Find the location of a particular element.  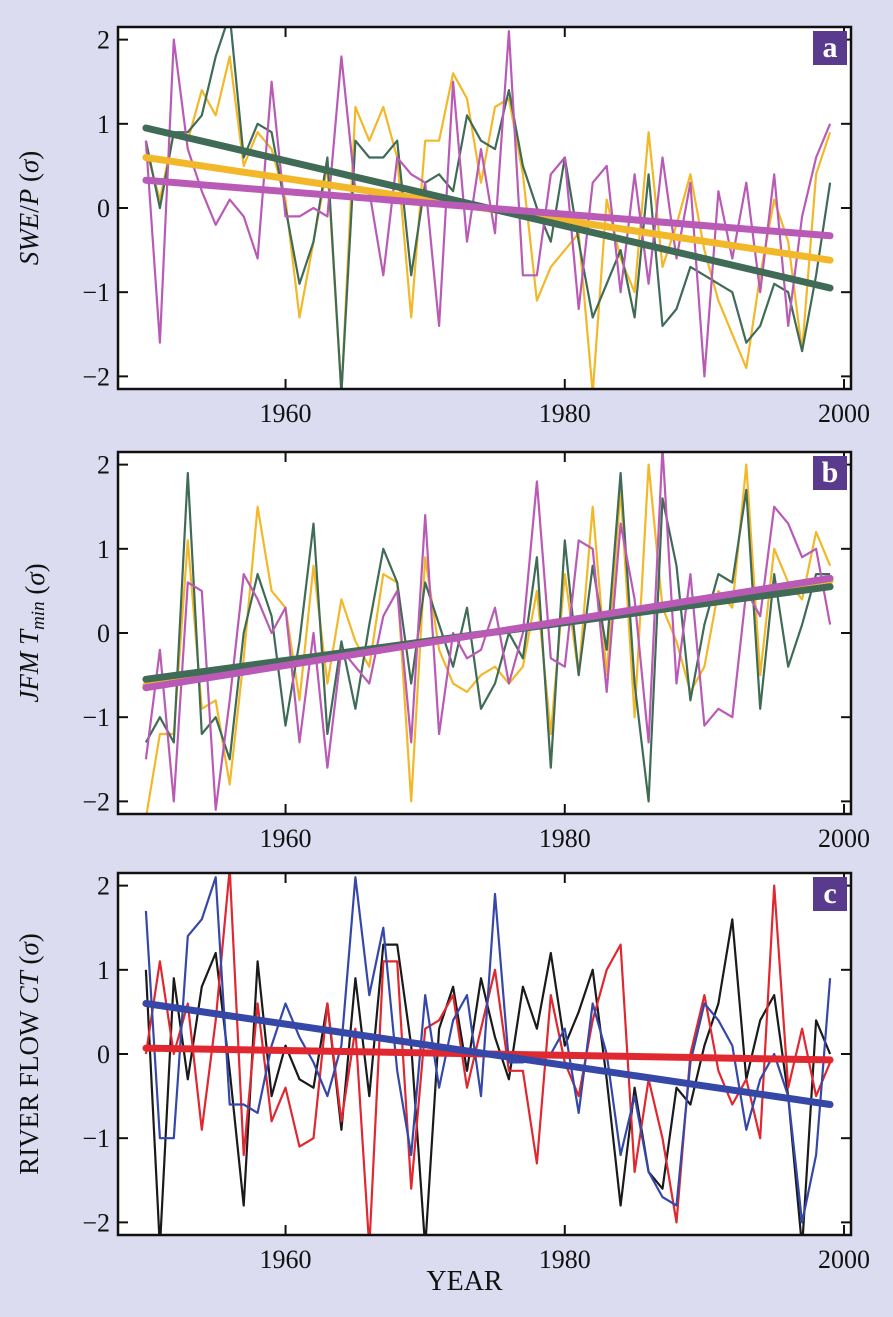

x-axis-title: YEAR is located at coordinates (464, 1281).